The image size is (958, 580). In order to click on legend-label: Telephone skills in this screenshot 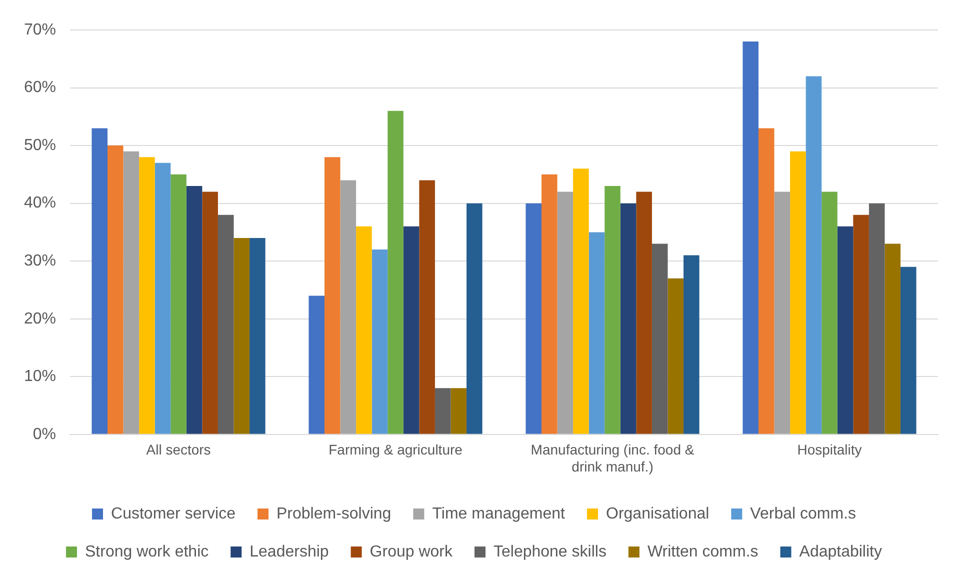, I will do `click(549, 551)`.